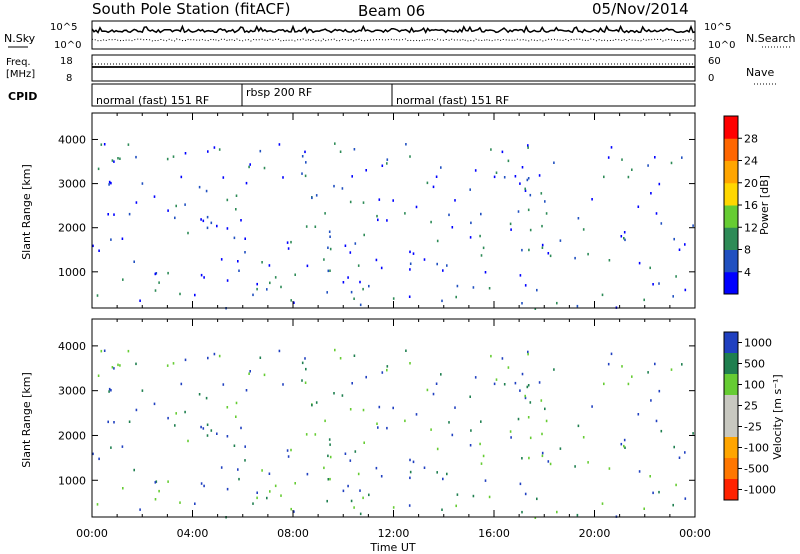  Describe the element at coordinates (279, 92) in the screenshot. I see `mode-label-2: rbsp 200 RF` at that location.